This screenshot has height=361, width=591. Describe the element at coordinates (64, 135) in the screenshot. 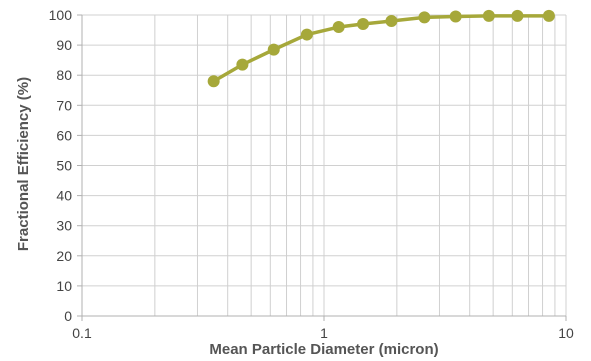

I see `y-tick-label: 60` at that location.